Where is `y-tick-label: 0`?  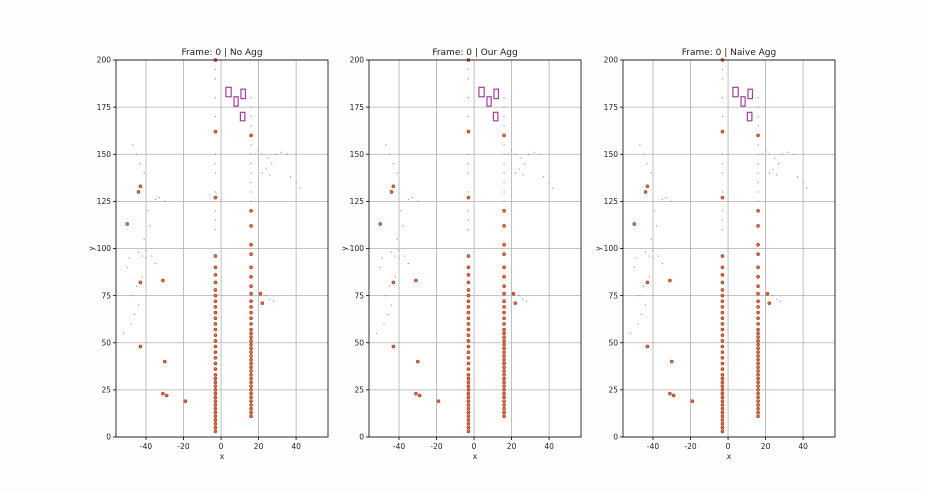 y-tick-label: 0 is located at coordinates (615, 437).